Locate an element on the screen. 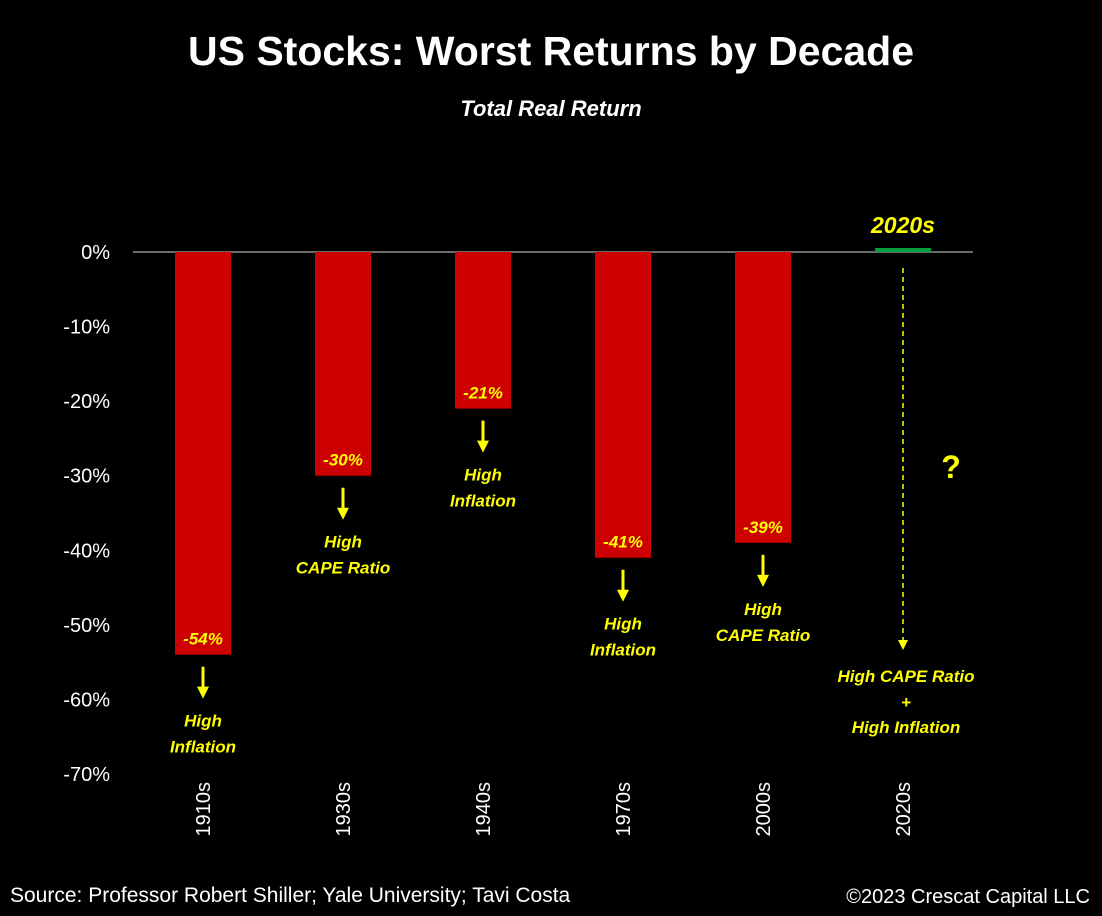 The height and width of the screenshot is (916, 1102). y-tick-label: -50% is located at coordinates (86, 626).